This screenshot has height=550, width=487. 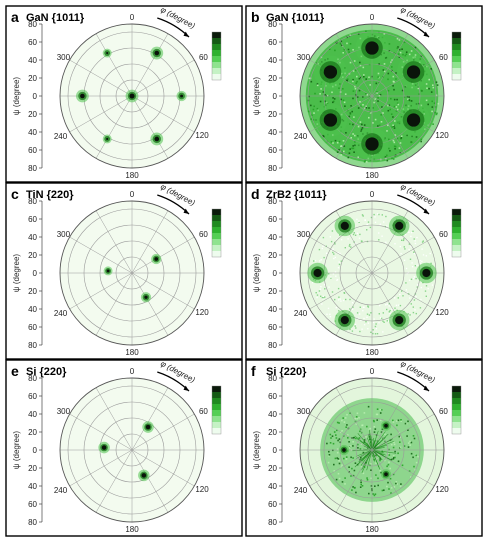 I want to click on spot-core, so click(x=107, y=139).